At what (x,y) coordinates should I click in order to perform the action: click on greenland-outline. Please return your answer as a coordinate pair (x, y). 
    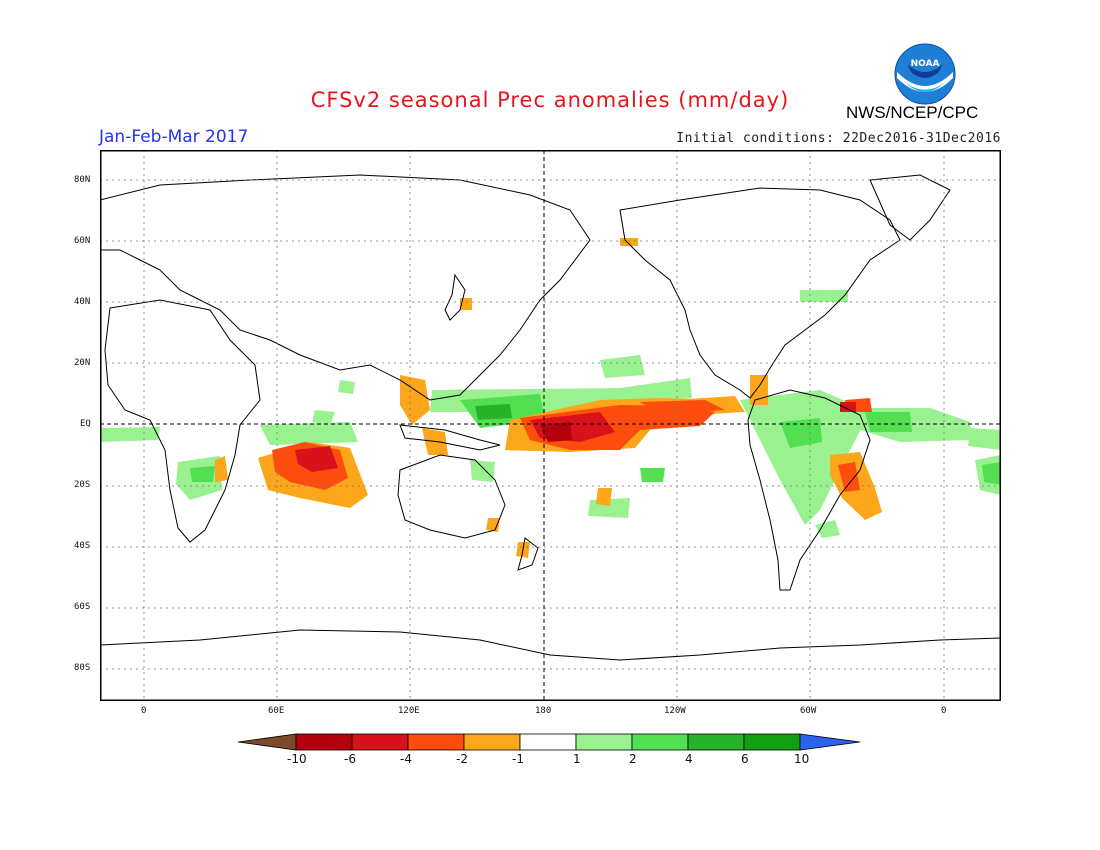
    Looking at the image, I should click on (910, 207).